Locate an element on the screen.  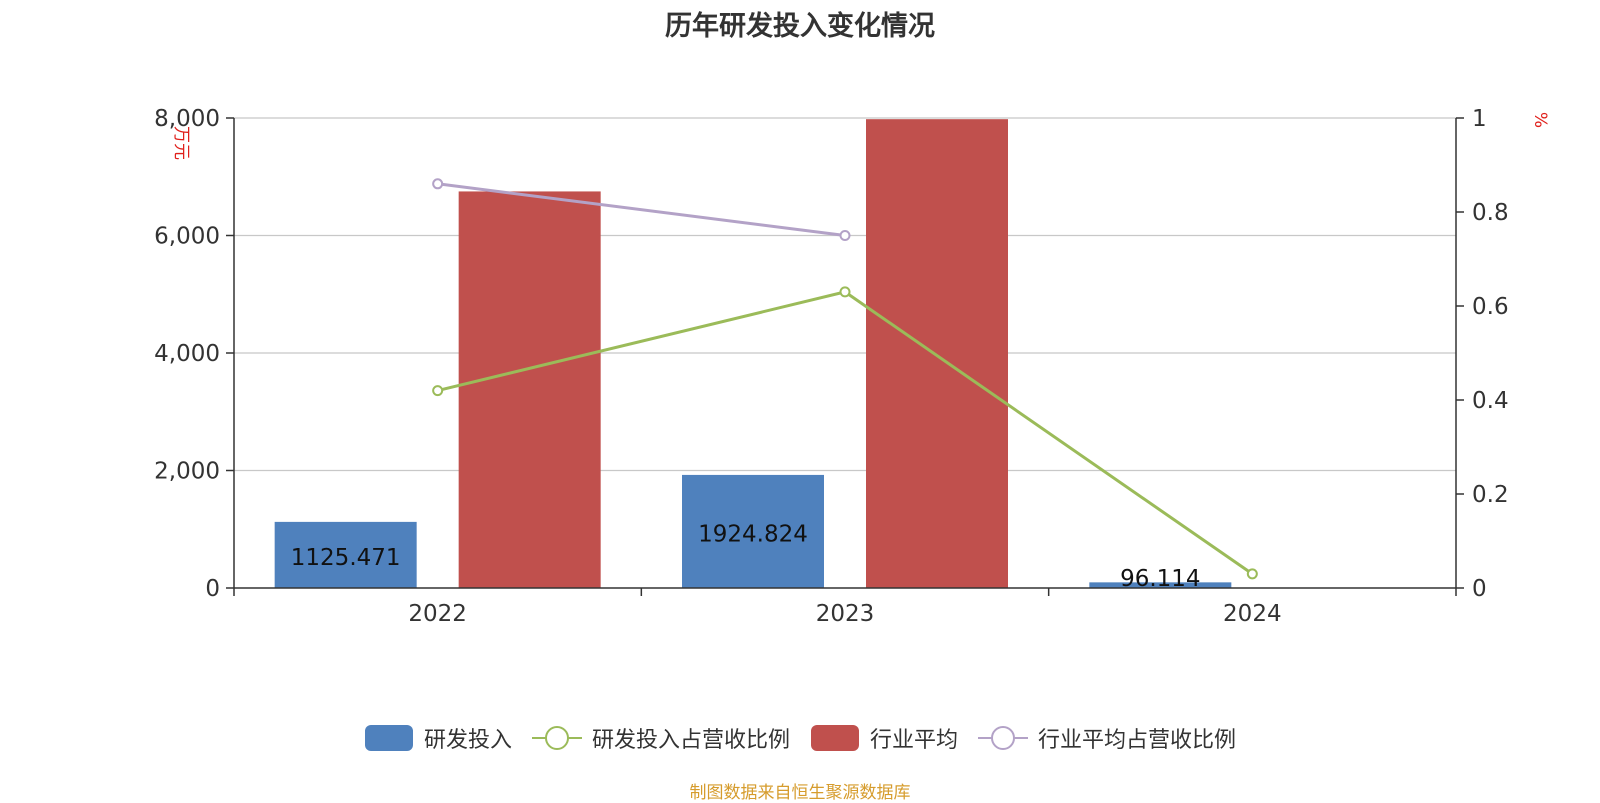
y-left-axis-label: 万元 is located at coordinates (181, 143).